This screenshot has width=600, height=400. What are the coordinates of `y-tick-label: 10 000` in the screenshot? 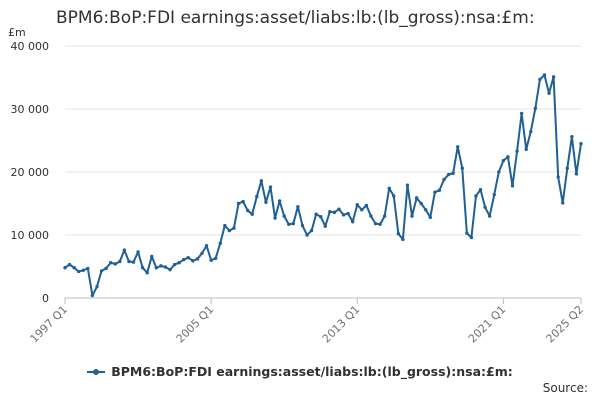 It's located at (30, 235).